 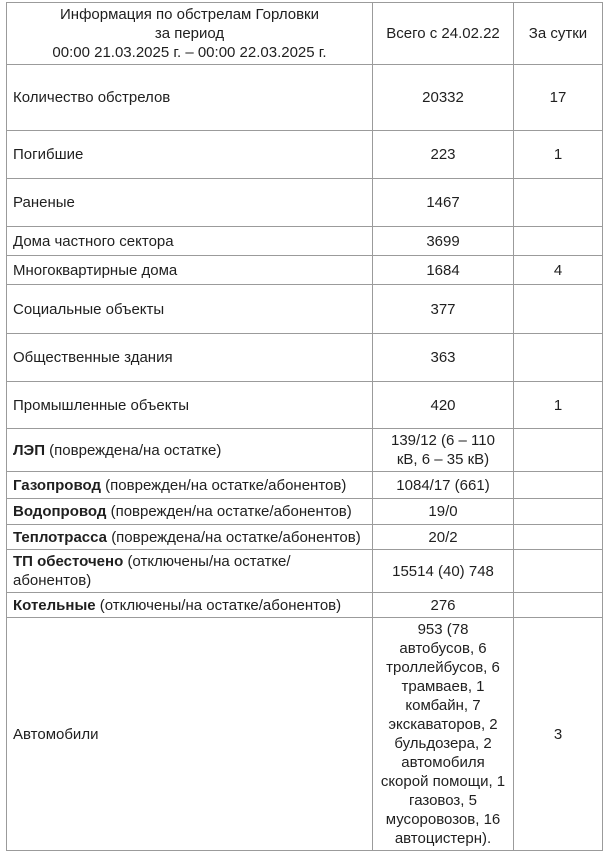 What do you see at coordinates (558, 270) in the screenshot?
I see `row-daily: 4` at bounding box center [558, 270].